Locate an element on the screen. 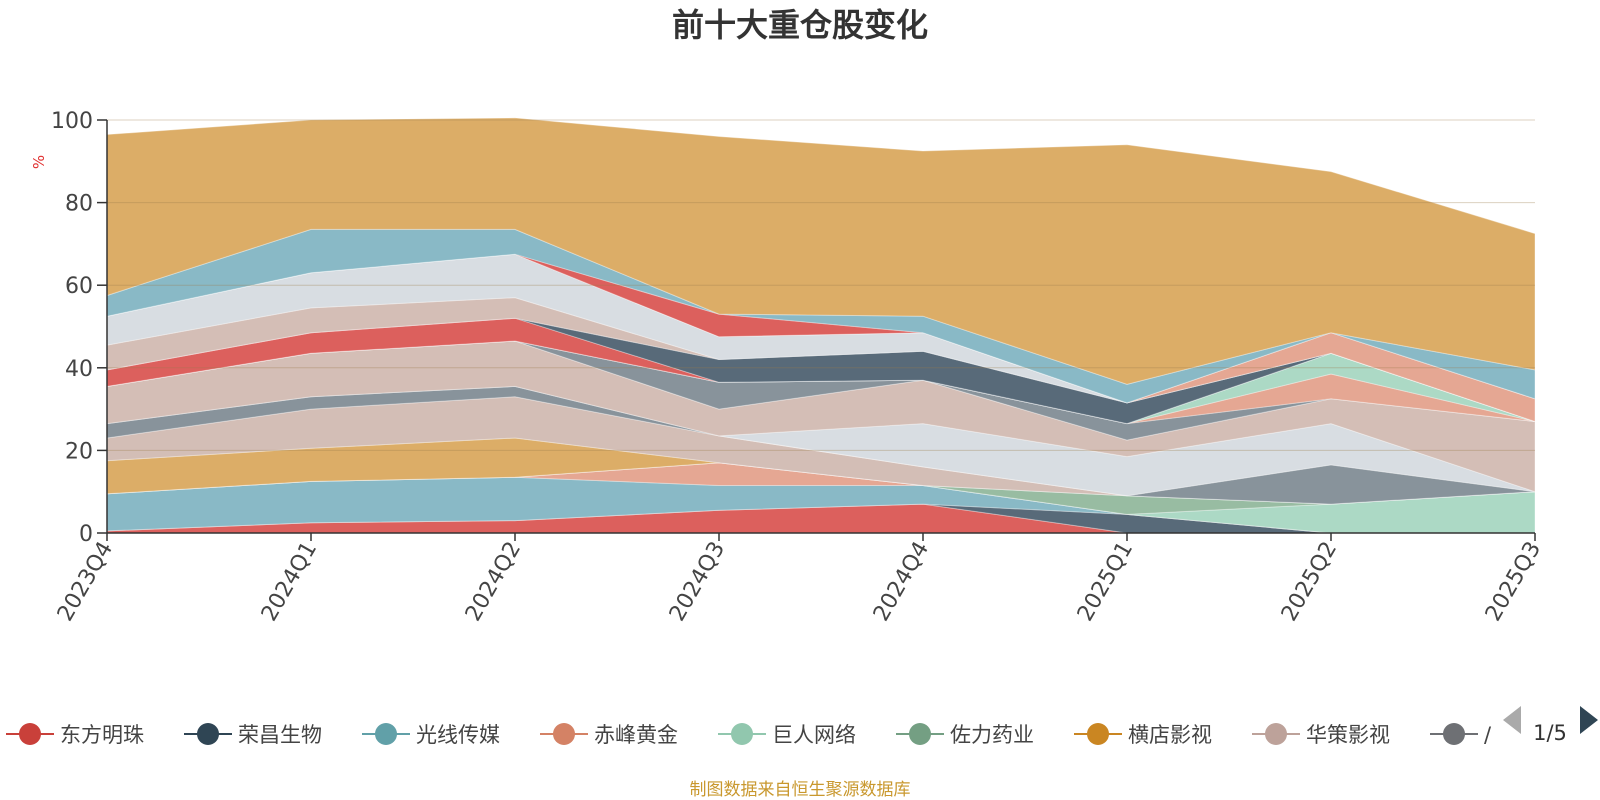 This screenshot has width=1600, height=800. legend-item: 华策影视 is located at coordinates (1321, 735).